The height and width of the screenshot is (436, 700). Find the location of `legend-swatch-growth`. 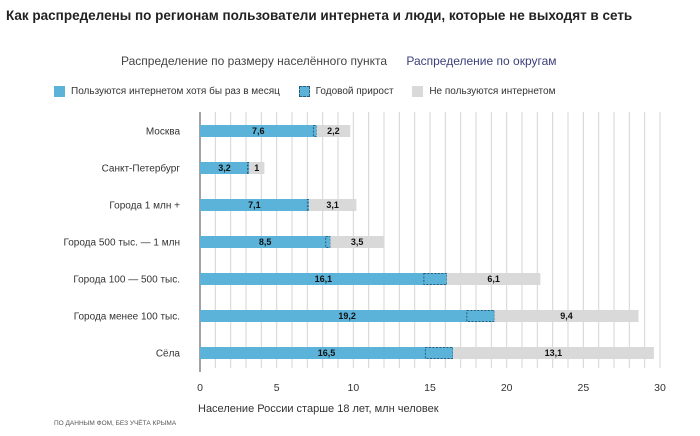

legend-swatch-growth is located at coordinates (304, 91).